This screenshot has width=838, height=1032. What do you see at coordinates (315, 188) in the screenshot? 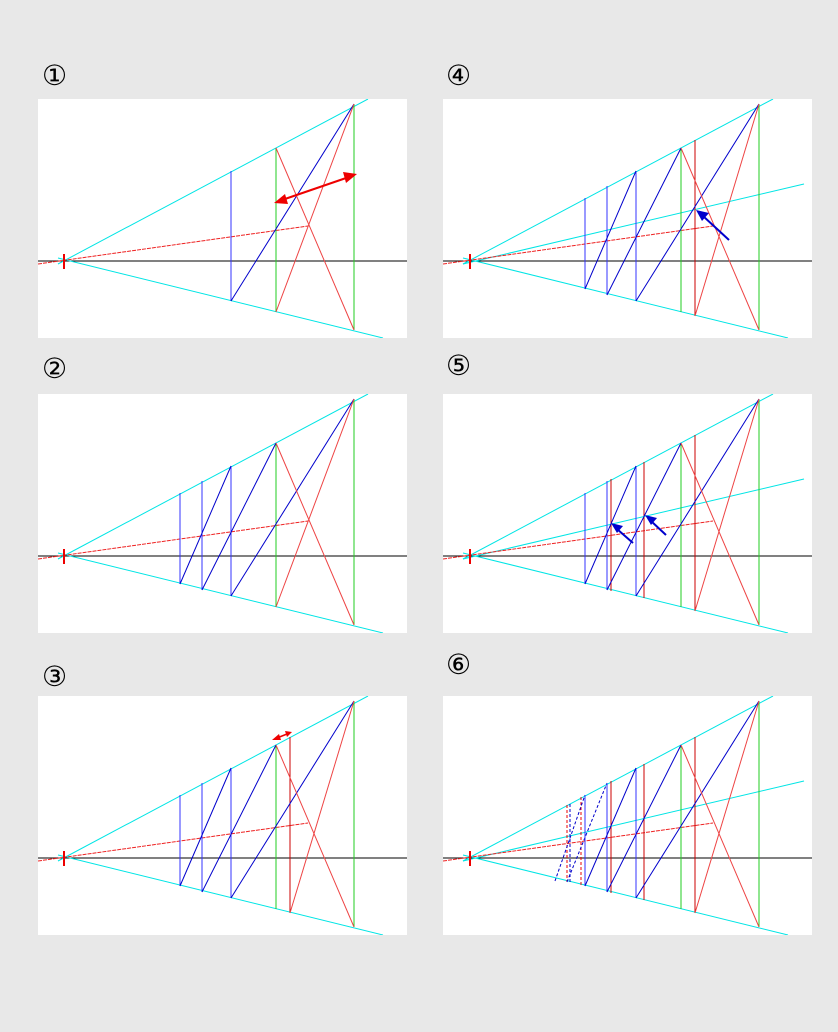
I see `double-arrow-red` at bounding box center [315, 188].